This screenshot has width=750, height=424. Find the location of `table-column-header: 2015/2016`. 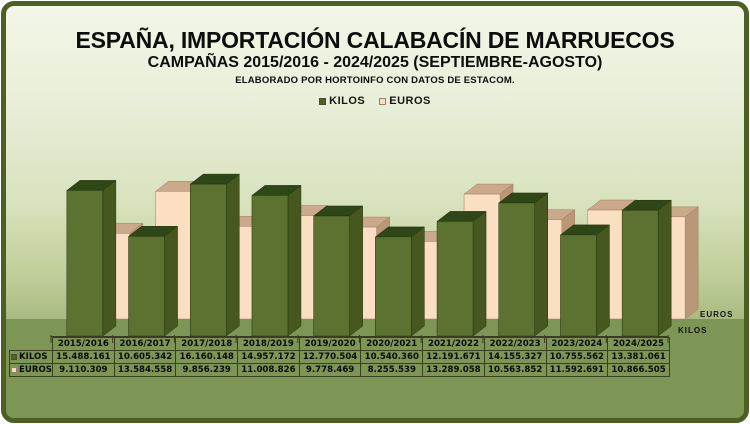

table-column-header: 2015/2016 is located at coordinates (83, 344).